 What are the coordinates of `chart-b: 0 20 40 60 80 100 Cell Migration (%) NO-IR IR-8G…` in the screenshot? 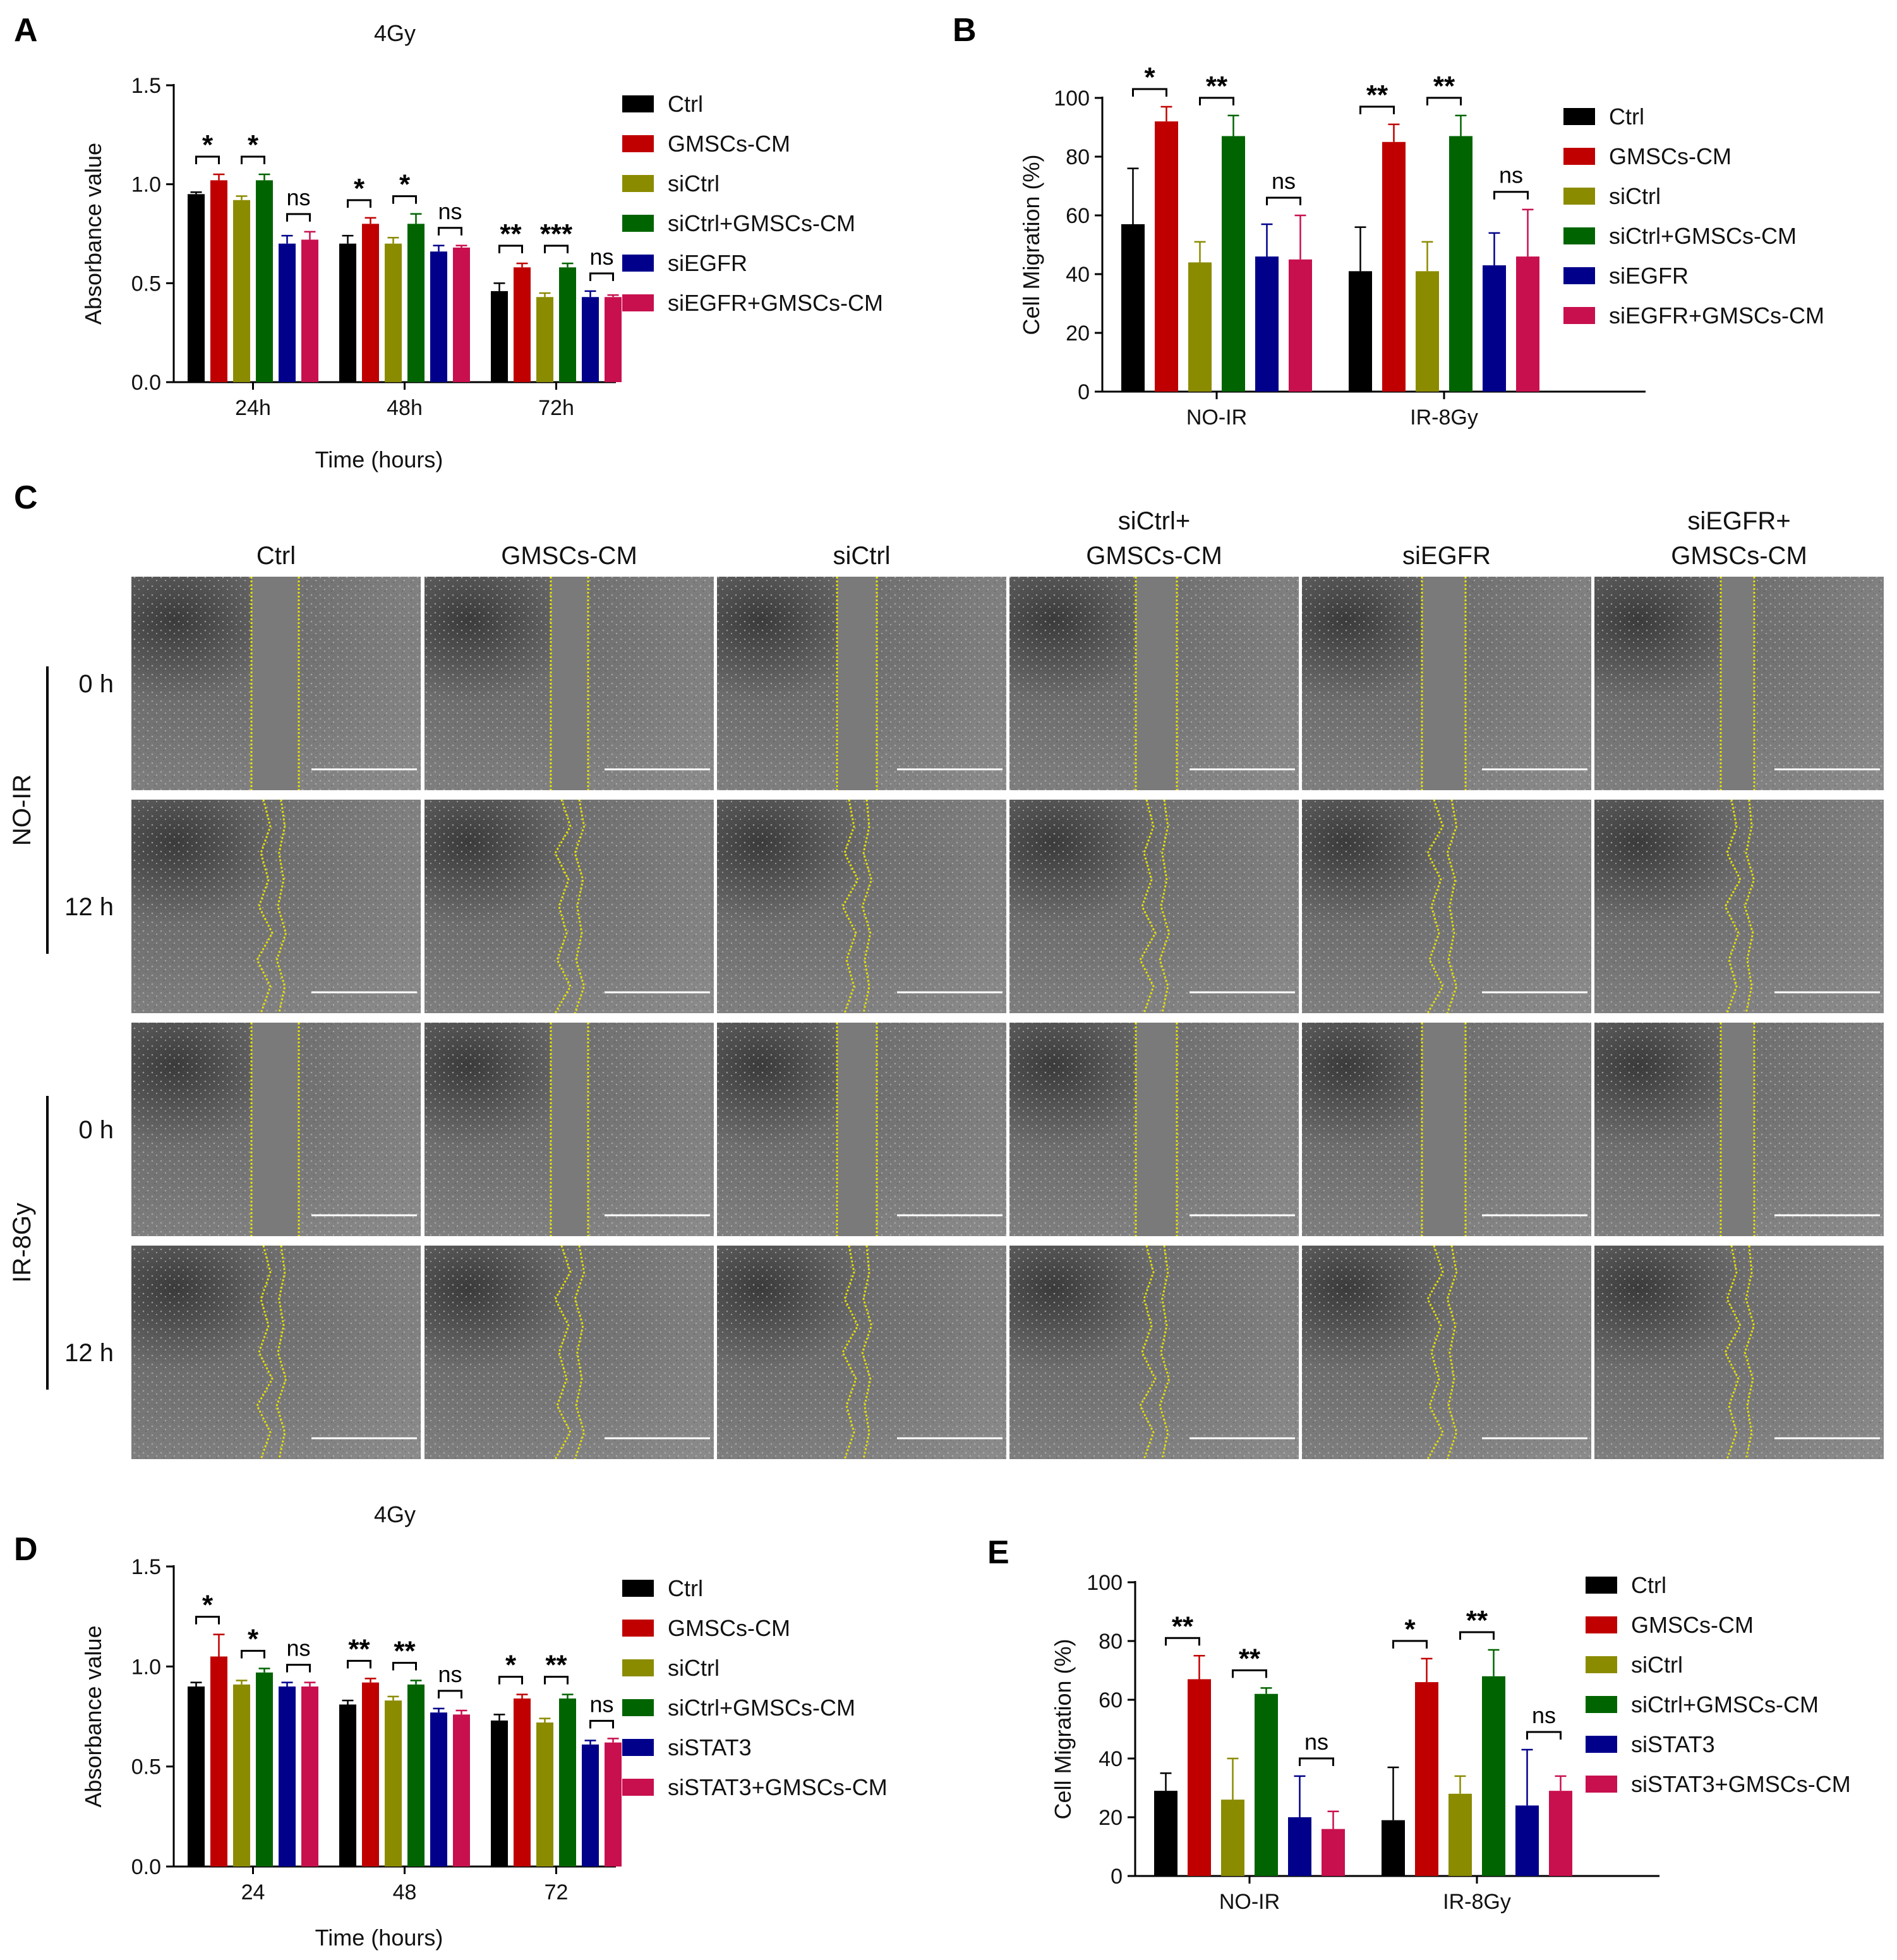 It's located at (1421, 246).